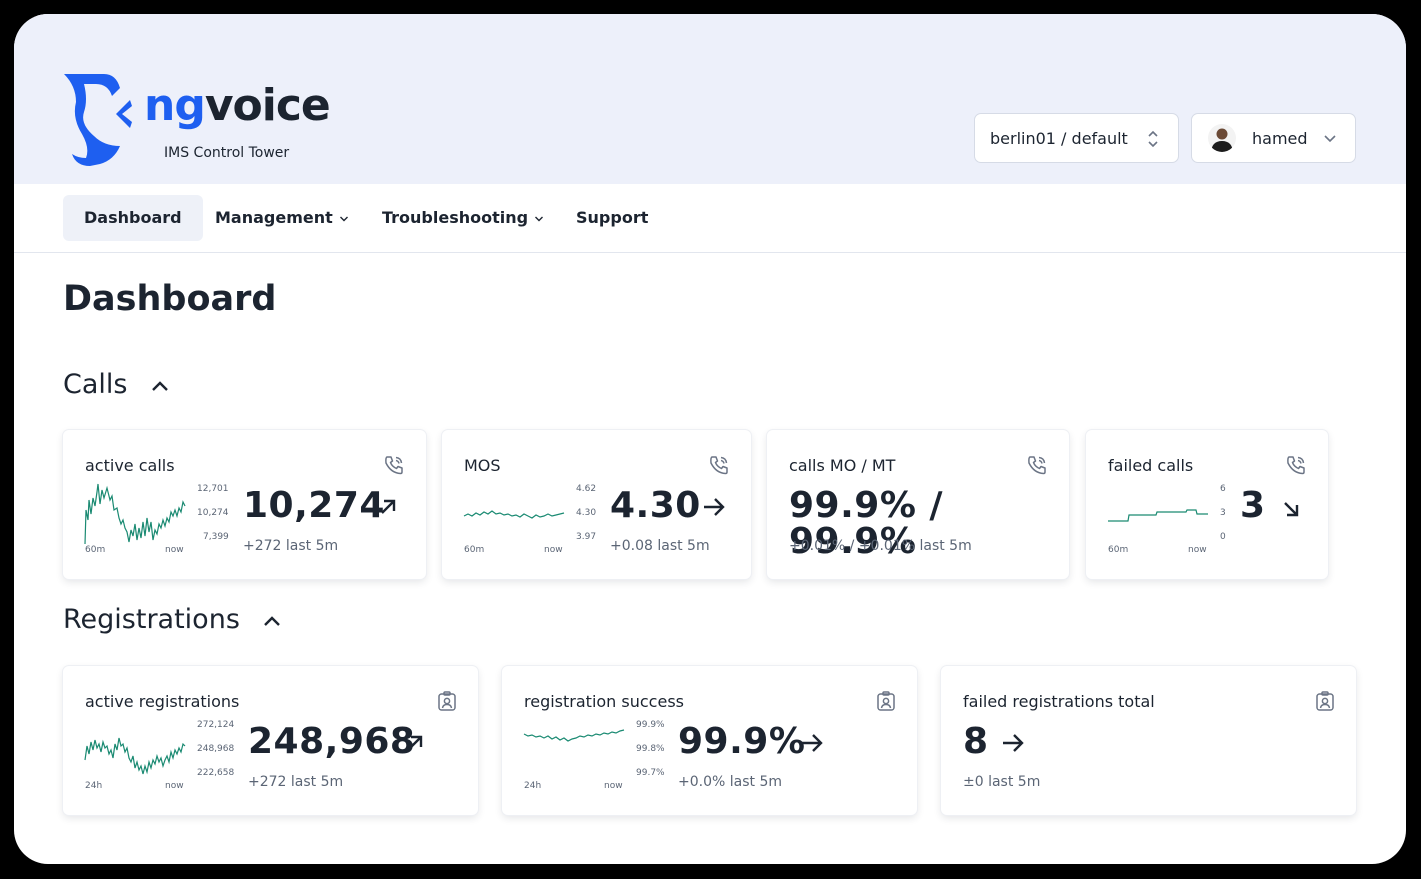 This screenshot has height=879, width=1421. Describe the element at coordinates (455, 217) in the screenshot. I see `nav-troubleshooting-label: Troubleshooting` at that location.